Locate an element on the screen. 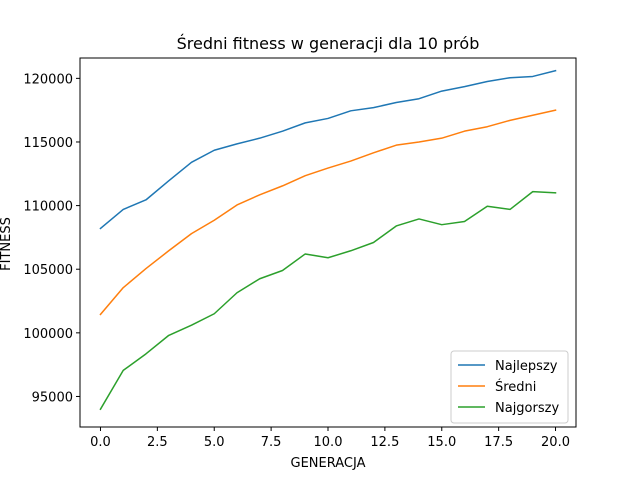  y-axis-label: FITNESS is located at coordinates (7, 244).